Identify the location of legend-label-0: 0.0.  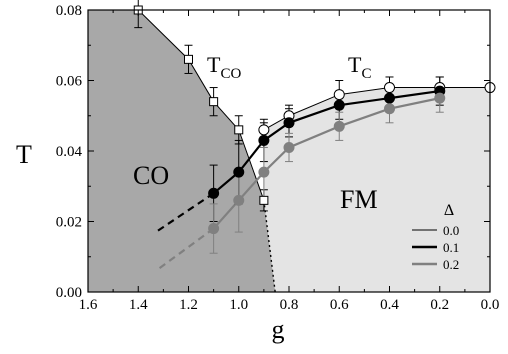
(451, 230).